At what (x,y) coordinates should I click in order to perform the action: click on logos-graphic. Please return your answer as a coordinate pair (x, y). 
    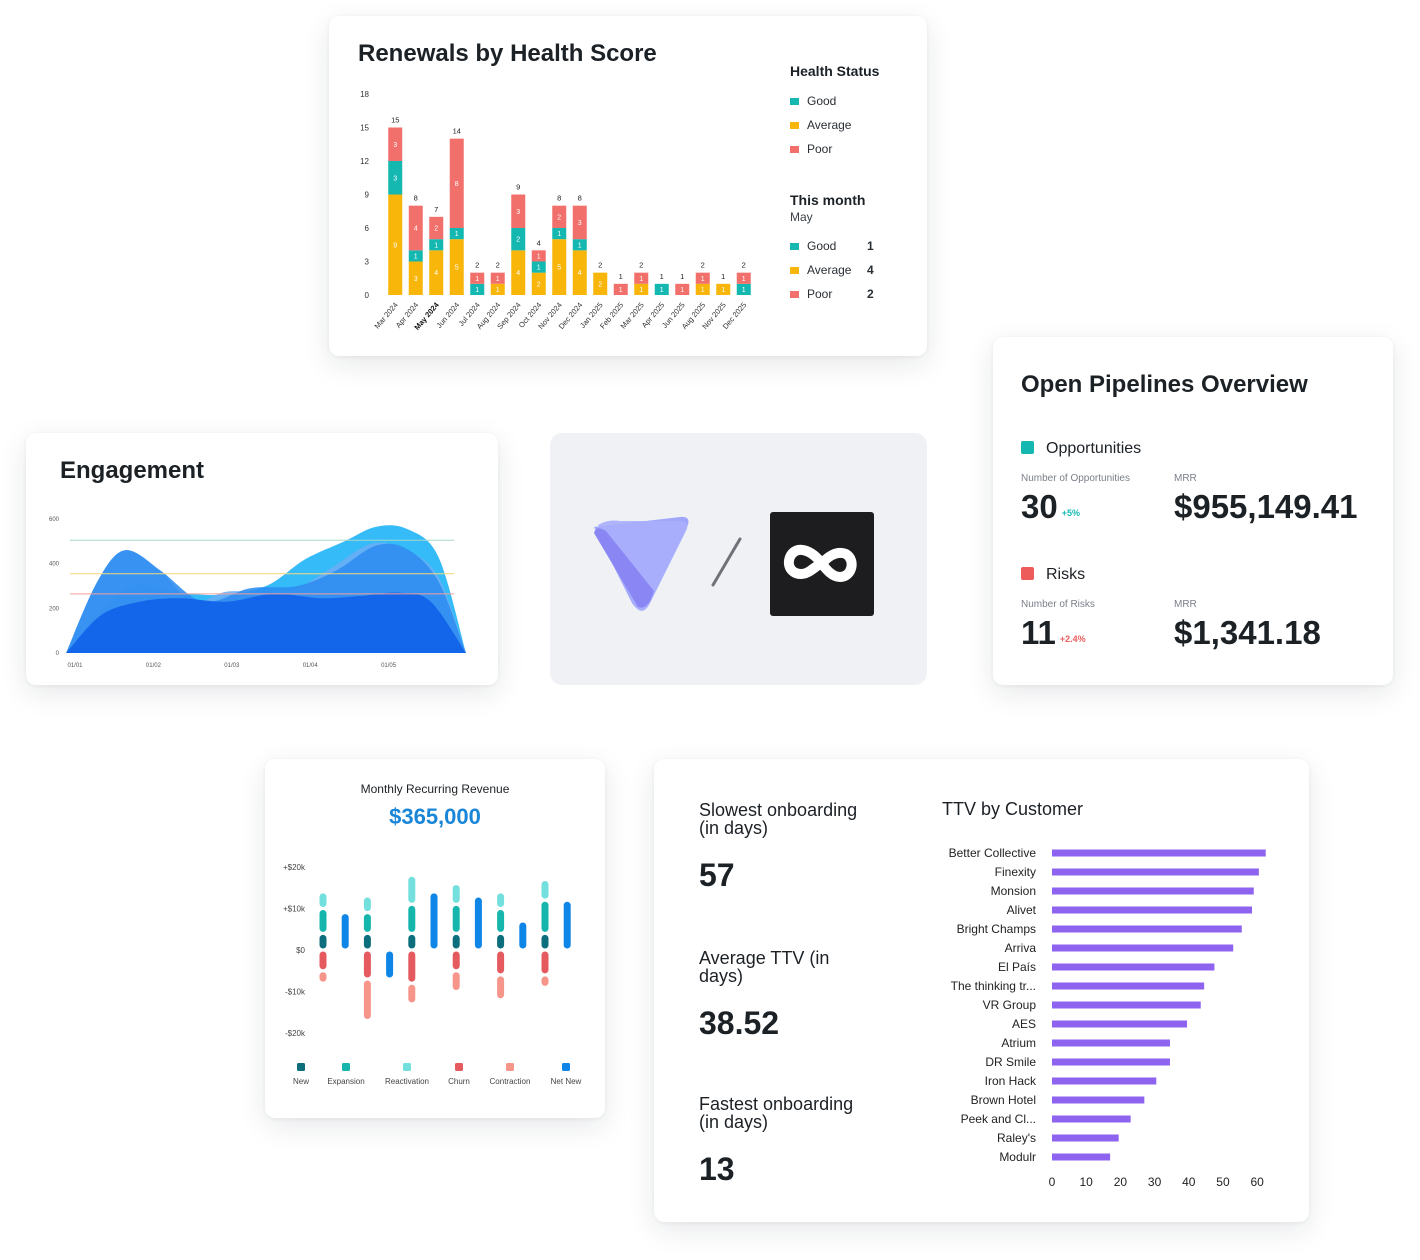
    Looking at the image, I should click on (734, 564).